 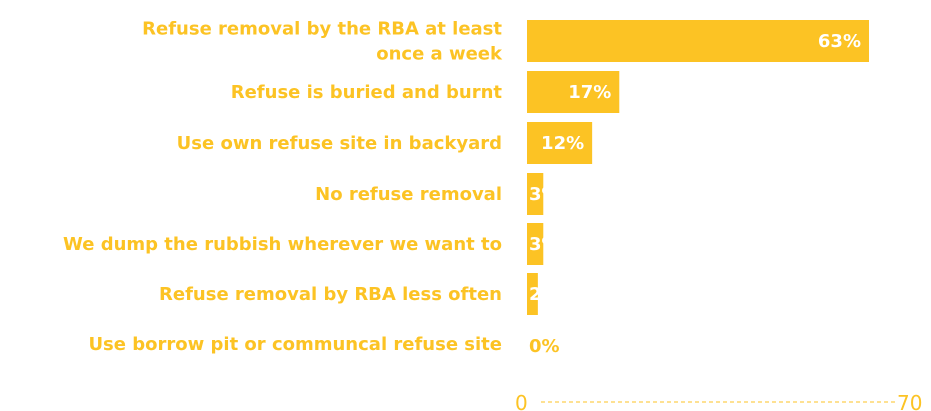 What do you see at coordinates (367, 92) in the screenshot?
I see `category-label-1: Refuse is buried and burnt` at bounding box center [367, 92].